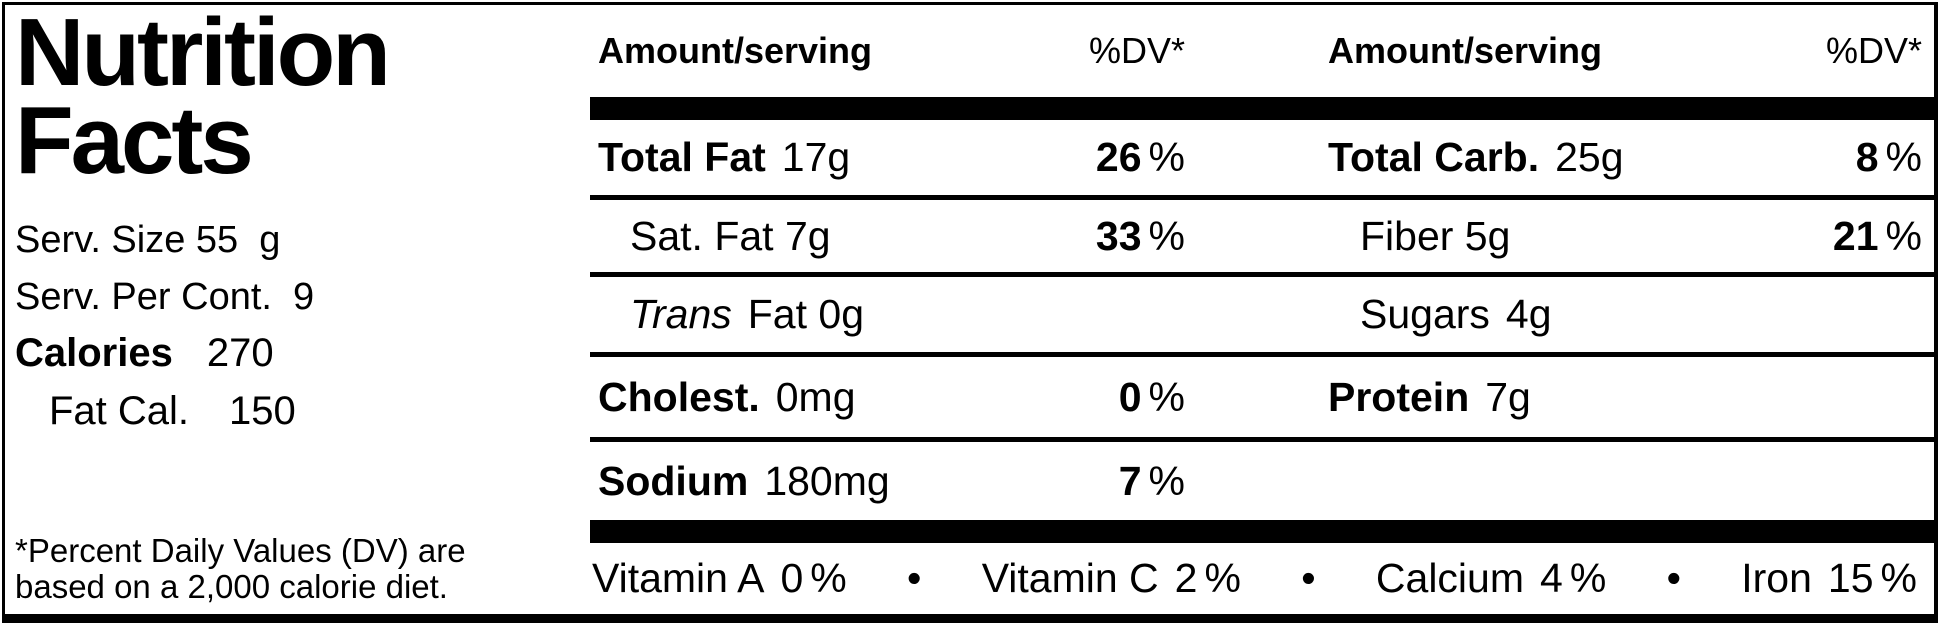  I want to click on label-title: Nutrition Facts, so click(301, 97).